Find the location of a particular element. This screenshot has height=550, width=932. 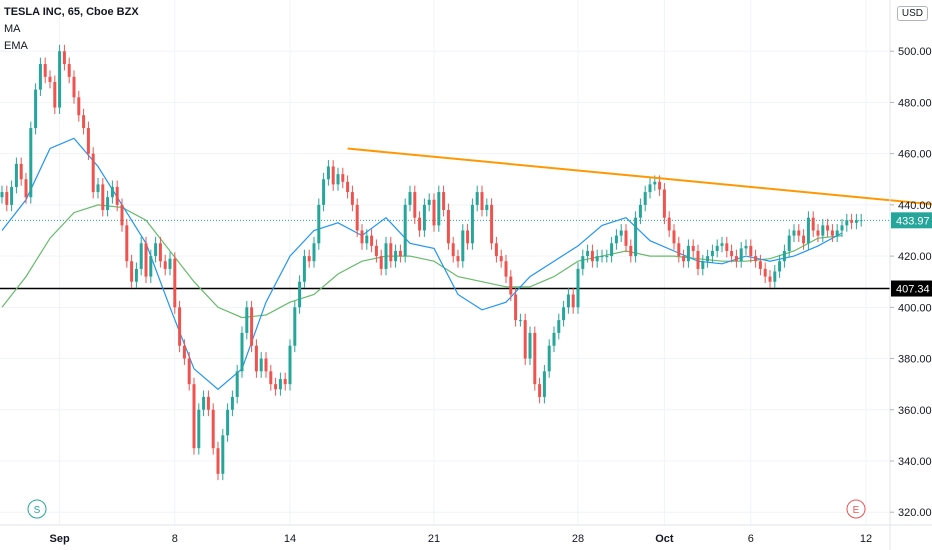

symbol-title: TESLA INC, 65, Cboe BZX is located at coordinates (71, 12).